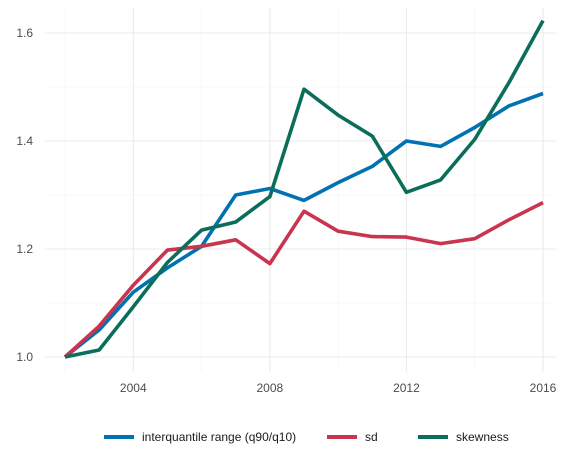 The height and width of the screenshot is (453, 563). I want to click on y-tick-label: 1.6, so click(24, 33).